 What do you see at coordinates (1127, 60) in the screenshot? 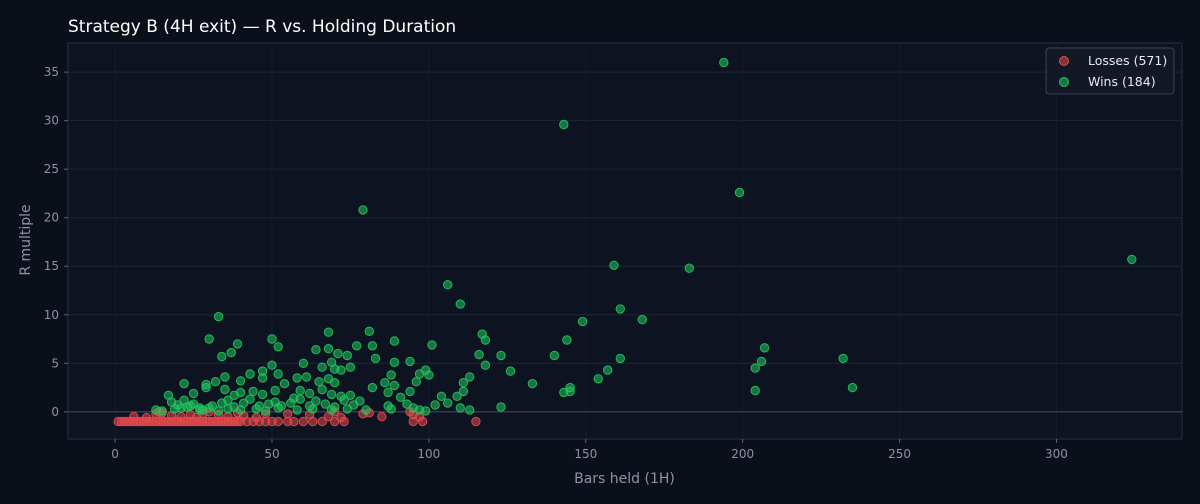
I see `legend-label-losses: Losses (571)` at bounding box center [1127, 60].